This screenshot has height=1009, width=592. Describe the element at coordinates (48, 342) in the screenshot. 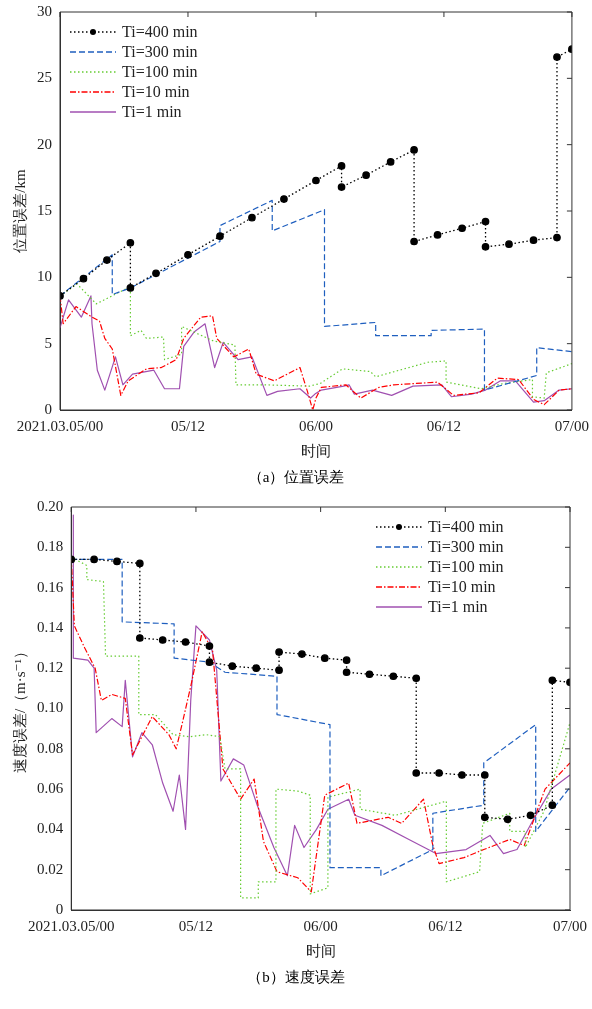

I see `y-tick-label: 5` at that location.